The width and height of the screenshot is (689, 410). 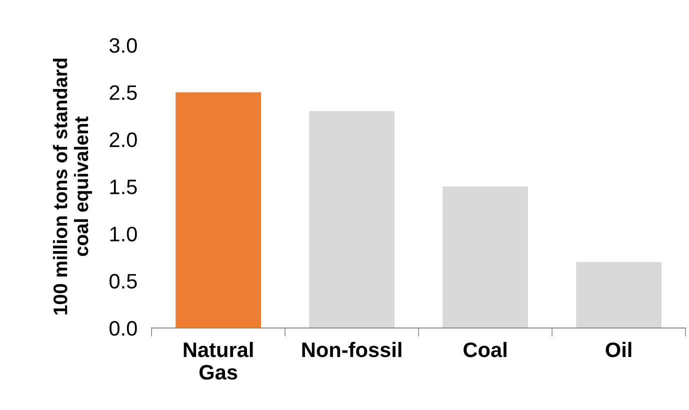 What do you see at coordinates (619, 350) in the screenshot?
I see `x-tick-label: Oil` at bounding box center [619, 350].